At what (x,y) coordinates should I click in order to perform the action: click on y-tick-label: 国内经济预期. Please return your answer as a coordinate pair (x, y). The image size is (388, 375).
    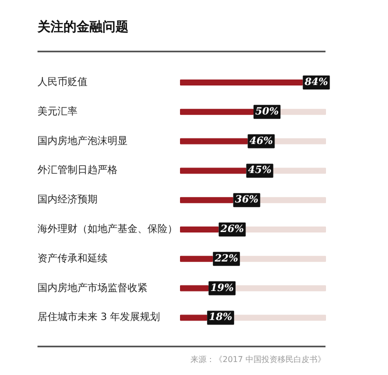
    Looking at the image, I should click on (68, 200).